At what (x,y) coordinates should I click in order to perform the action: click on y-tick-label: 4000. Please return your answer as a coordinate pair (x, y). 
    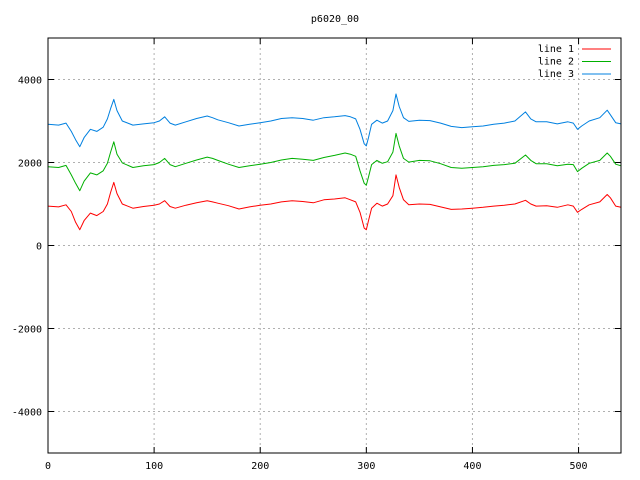
    Looking at the image, I should click on (30, 81).